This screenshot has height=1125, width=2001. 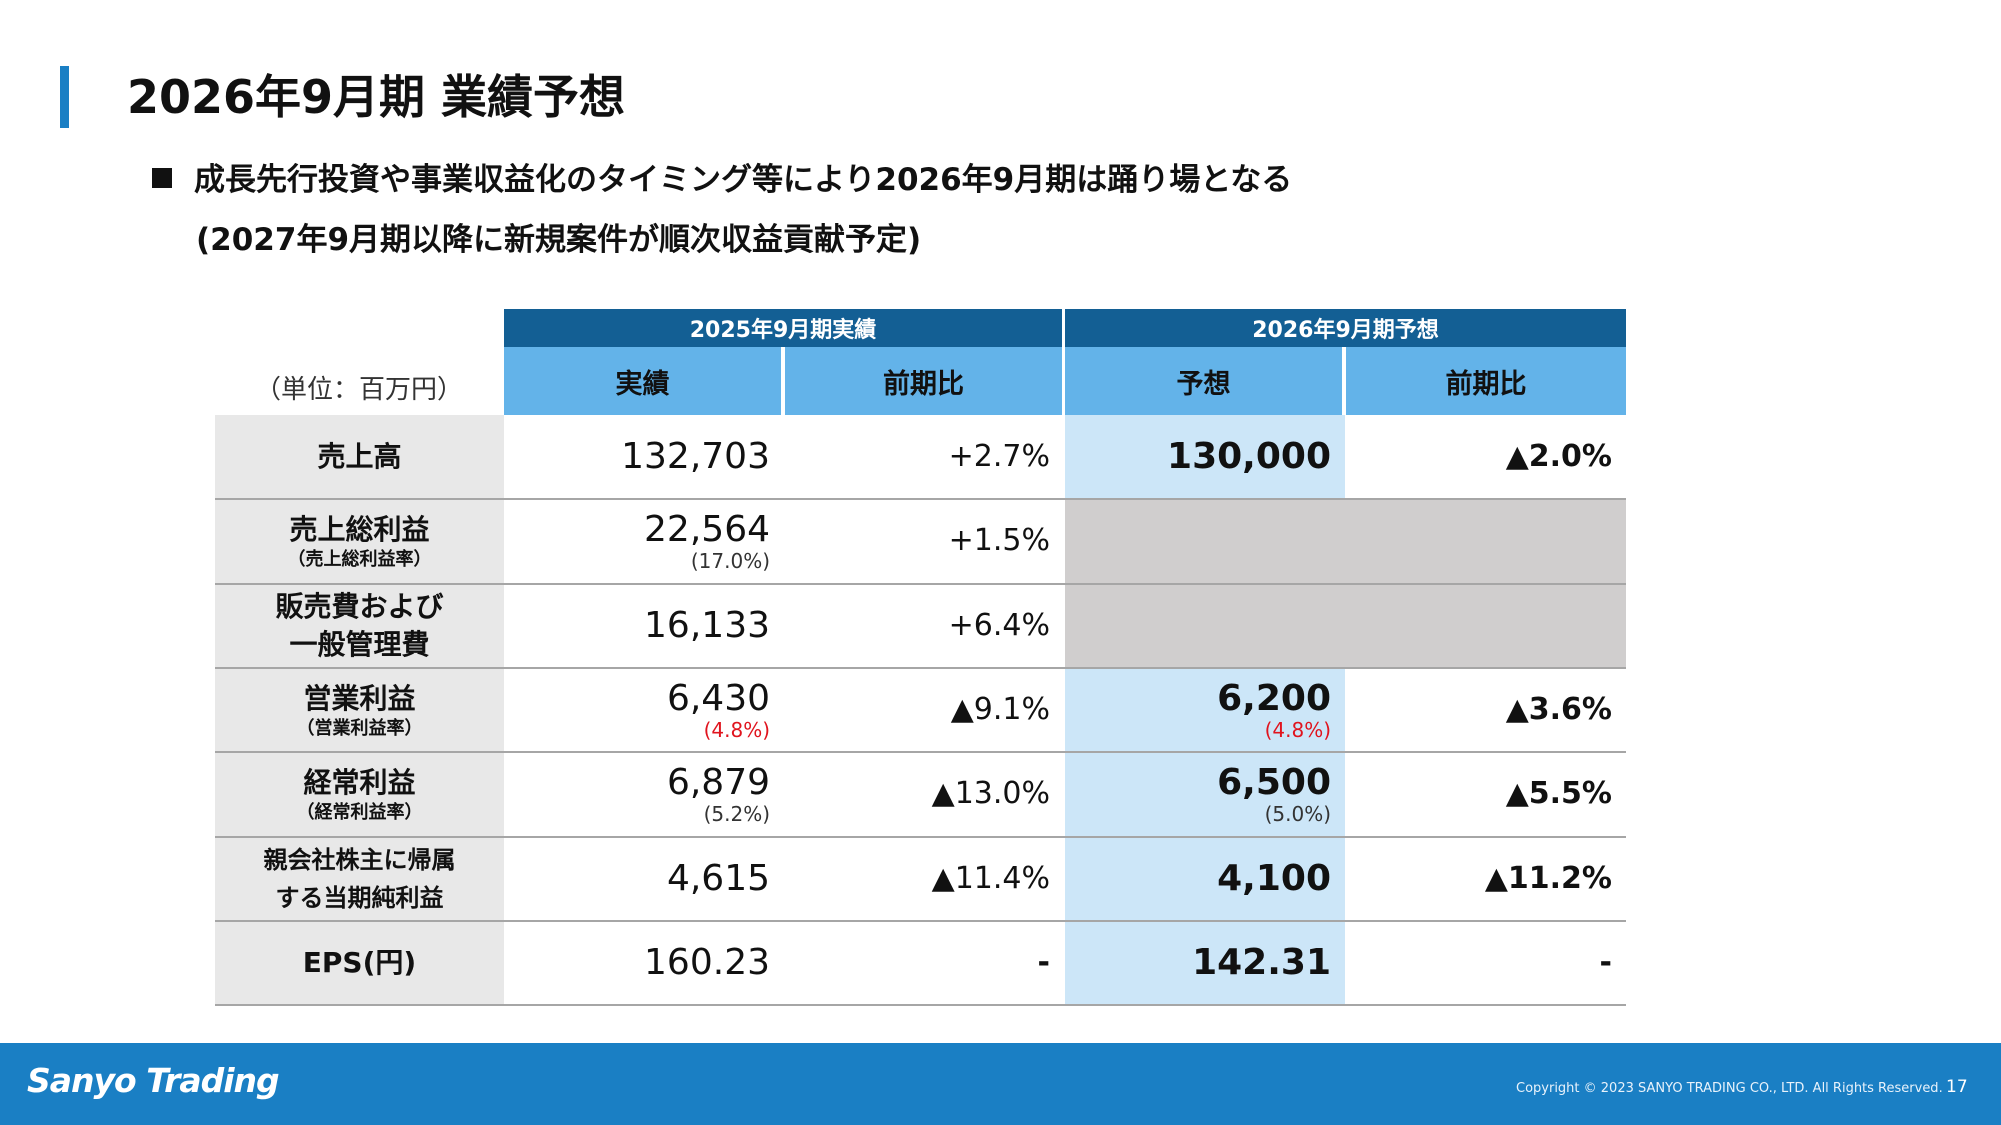 I want to click on row-label: 営業利益 （営業利益率）, so click(x=359, y=710).